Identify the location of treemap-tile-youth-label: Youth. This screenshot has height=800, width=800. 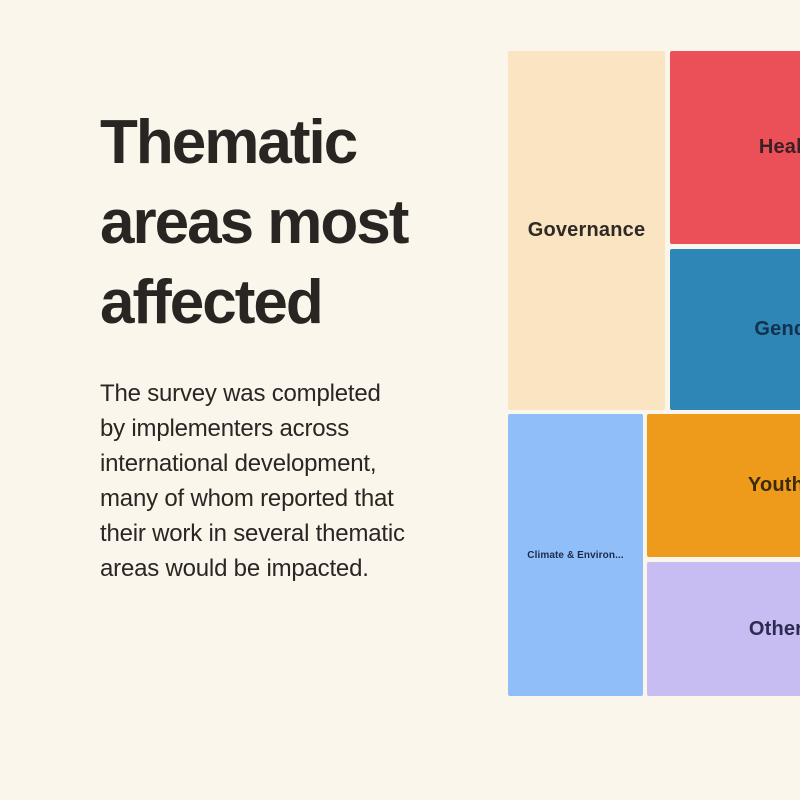
(773, 485).